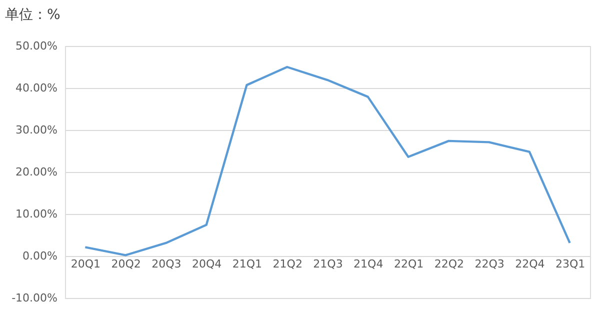 This screenshot has height=334, width=612. Describe the element at coordinates (35, 298) in the screenshot. I see `y-tick-label: -10.00%` at that location.